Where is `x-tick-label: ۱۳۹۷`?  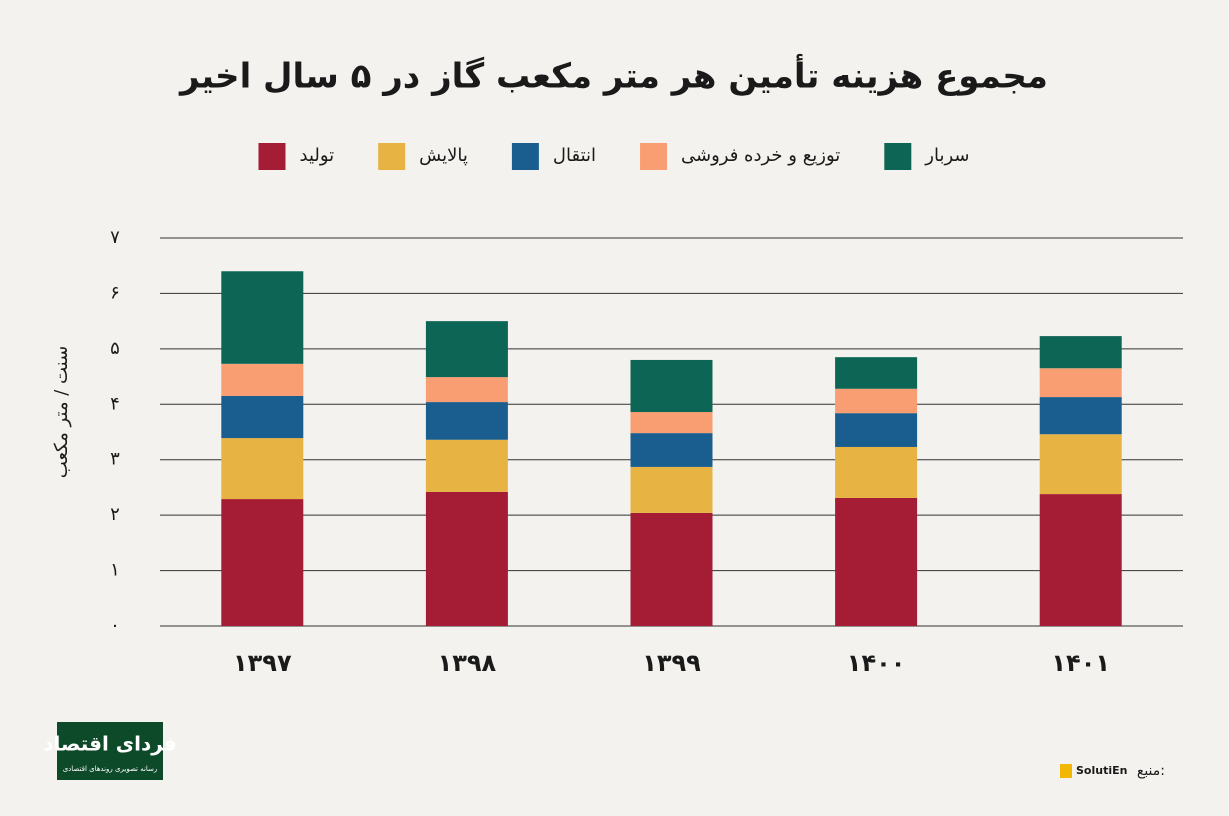
x-tick-label: ۱۳۹۷ is located at coordinates (262, 663).